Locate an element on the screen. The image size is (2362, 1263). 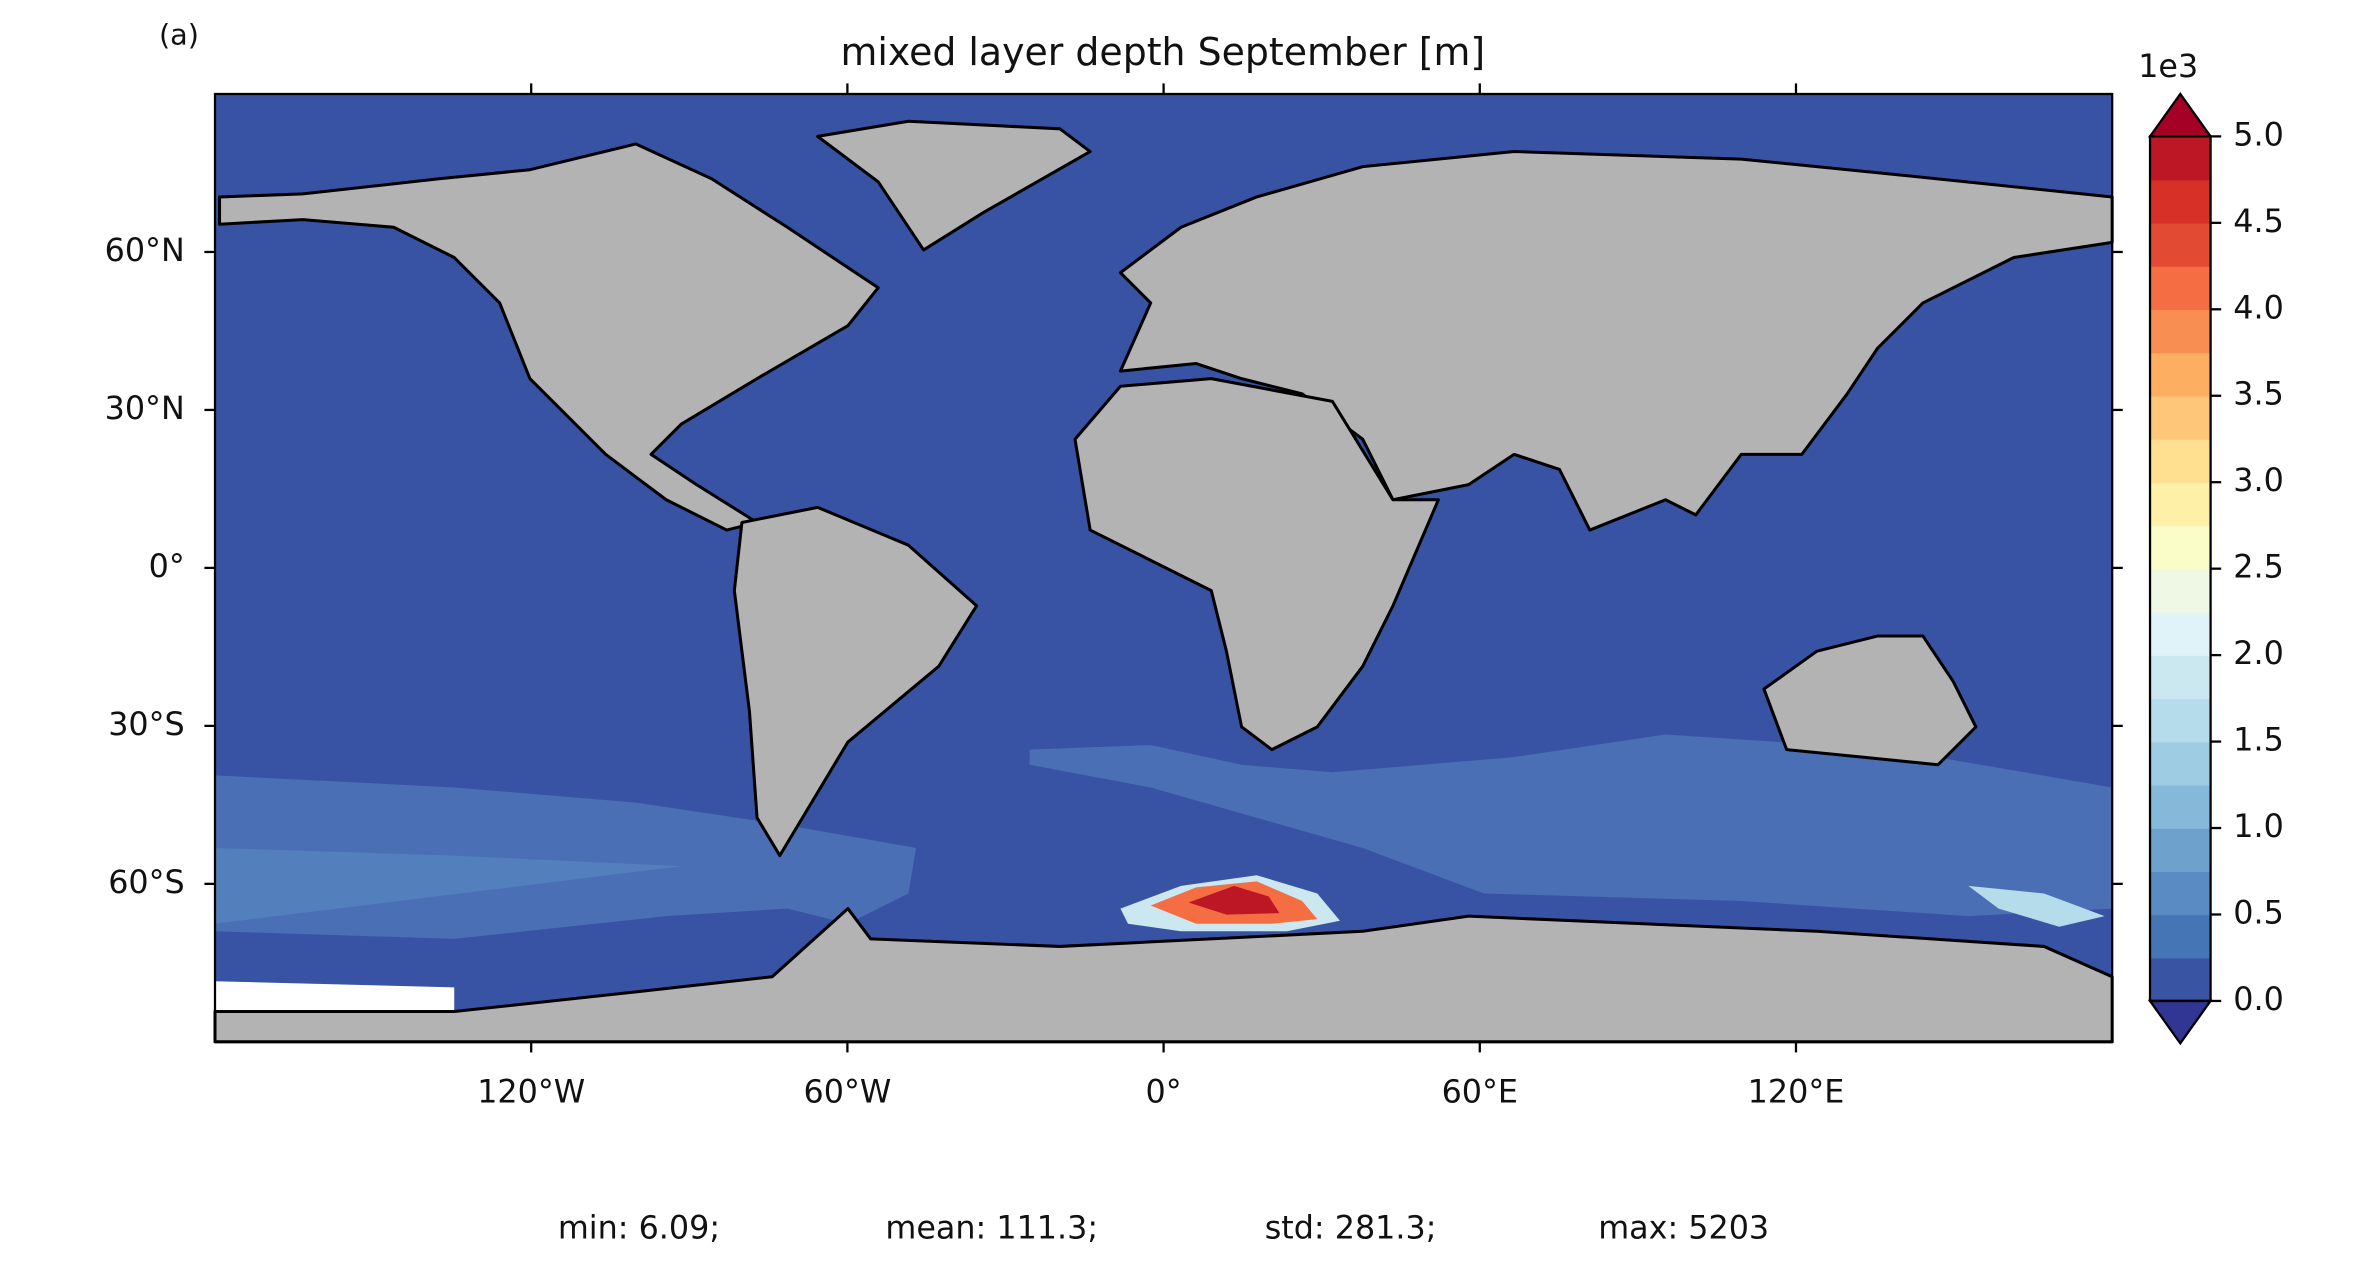
x-tick-label: 120°W is located at coordinates (531, 1091).